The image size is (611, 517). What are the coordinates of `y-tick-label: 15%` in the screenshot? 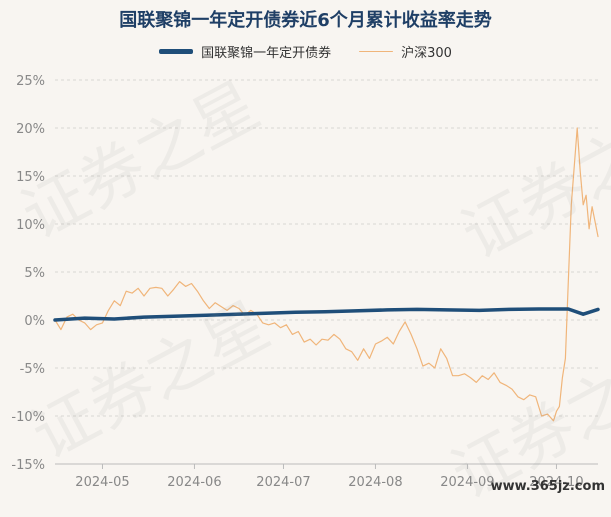 It's located at (30, 177).